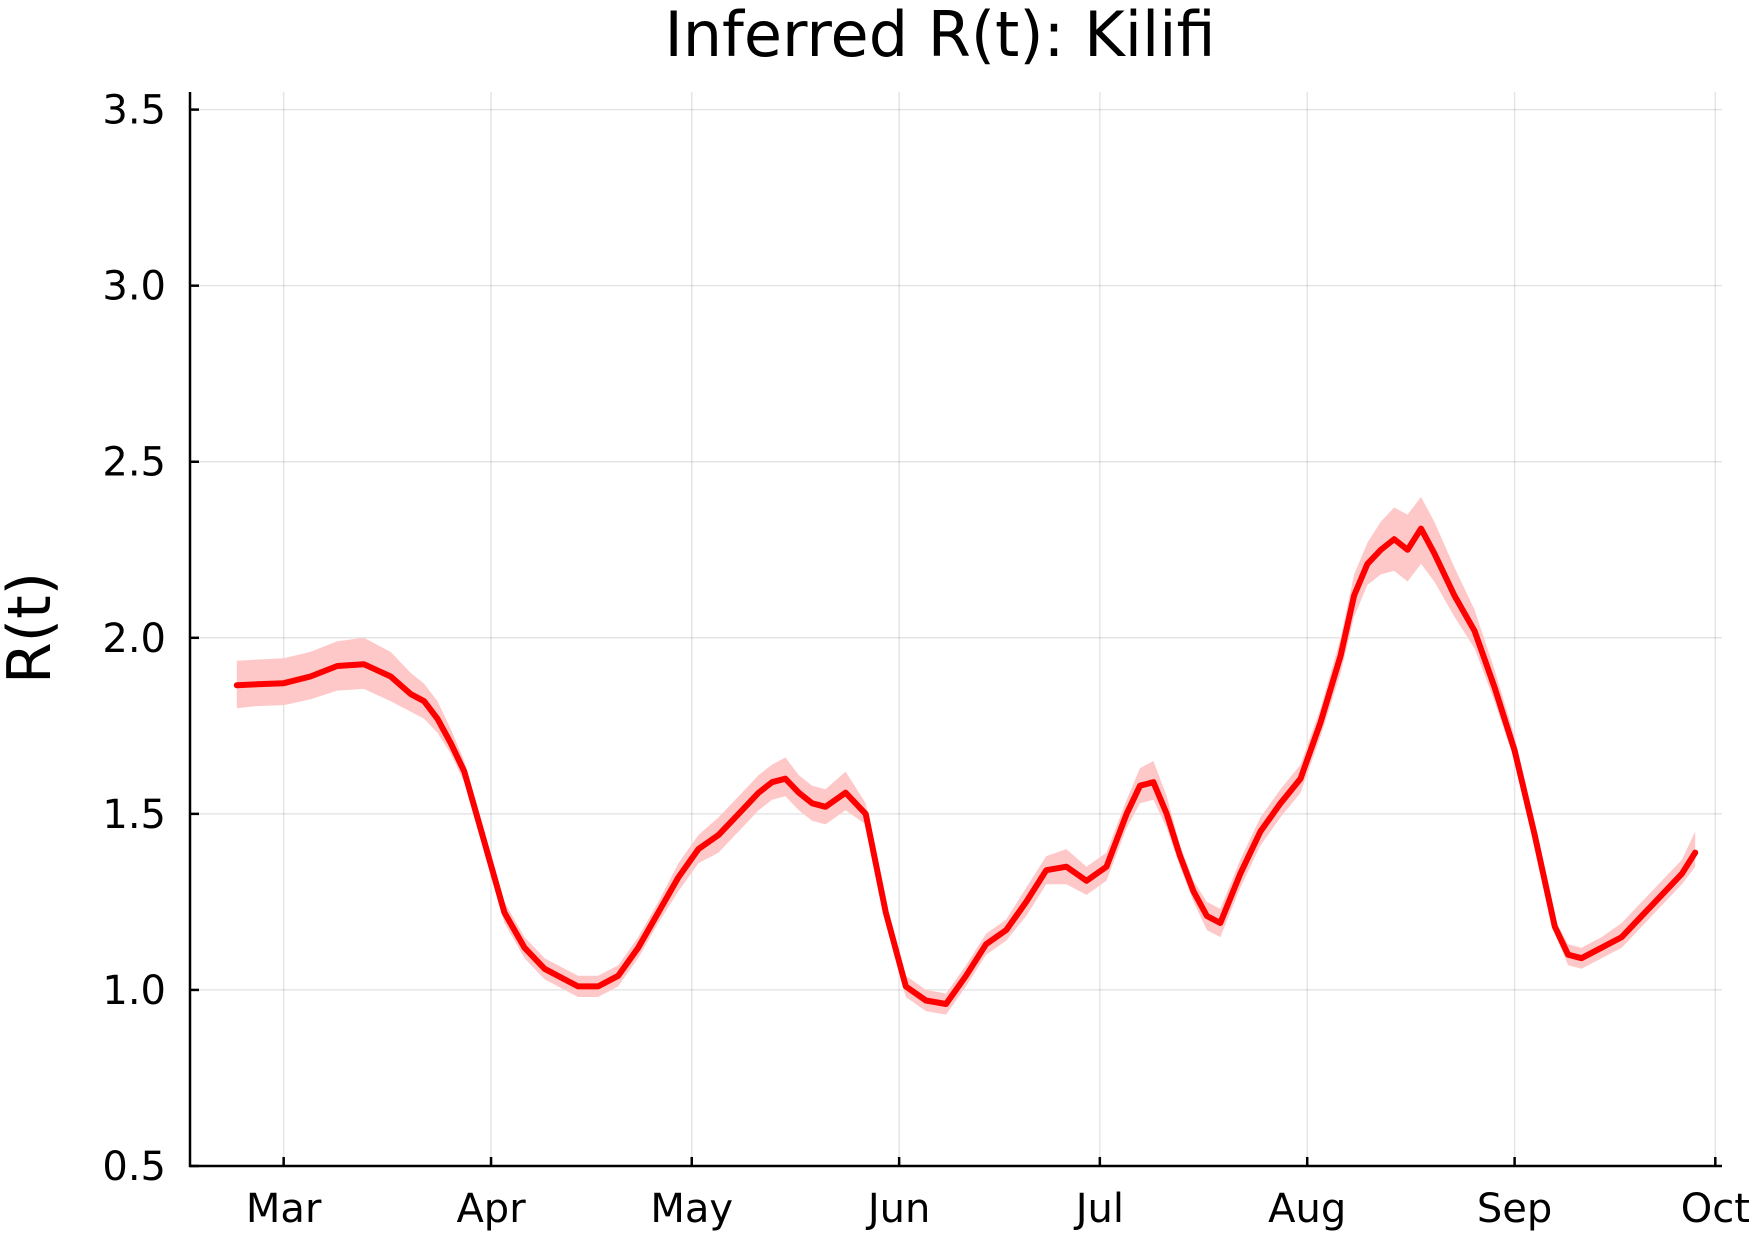 Image resolution: width=1750 pixels, height=1250 pixels. Describe the element at coordinates (898, 1209) in the screenshot. I see `x-tick-label-3: Jun` at that location.